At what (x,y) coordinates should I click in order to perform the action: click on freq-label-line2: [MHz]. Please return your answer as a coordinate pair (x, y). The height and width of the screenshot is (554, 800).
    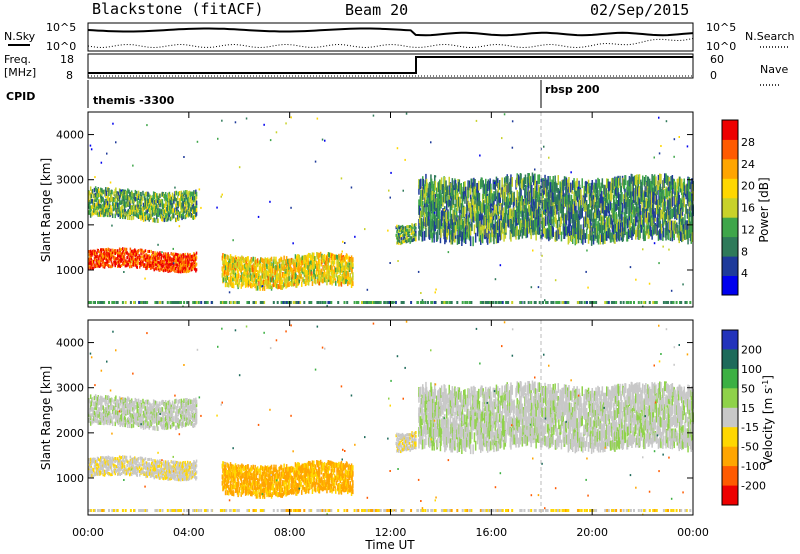
    Looking at the image, I should click on (20, 72).